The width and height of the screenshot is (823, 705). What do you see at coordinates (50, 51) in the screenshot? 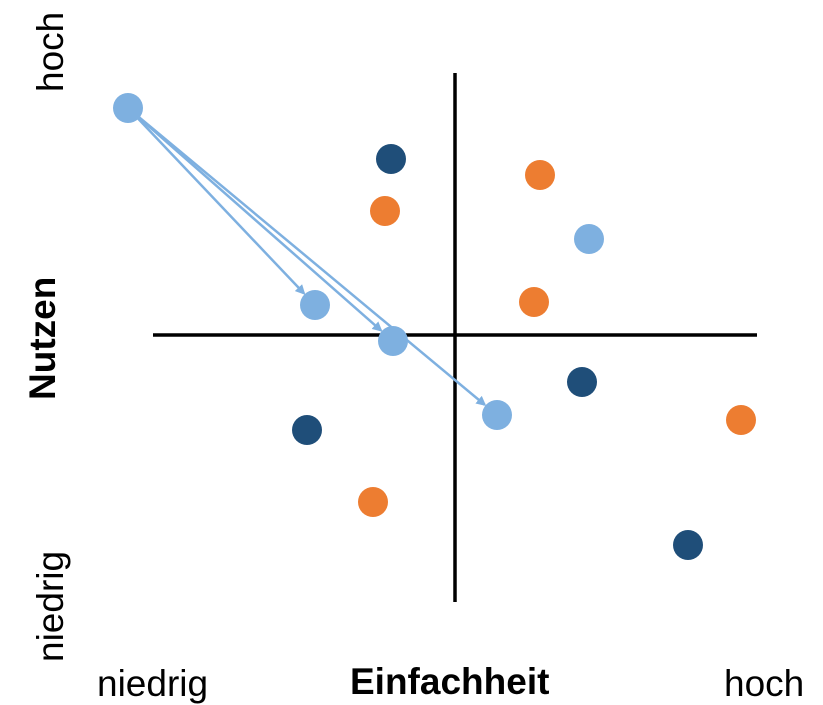
I see `y-axis-high-label: hoch` at bounding box center [50, 51].